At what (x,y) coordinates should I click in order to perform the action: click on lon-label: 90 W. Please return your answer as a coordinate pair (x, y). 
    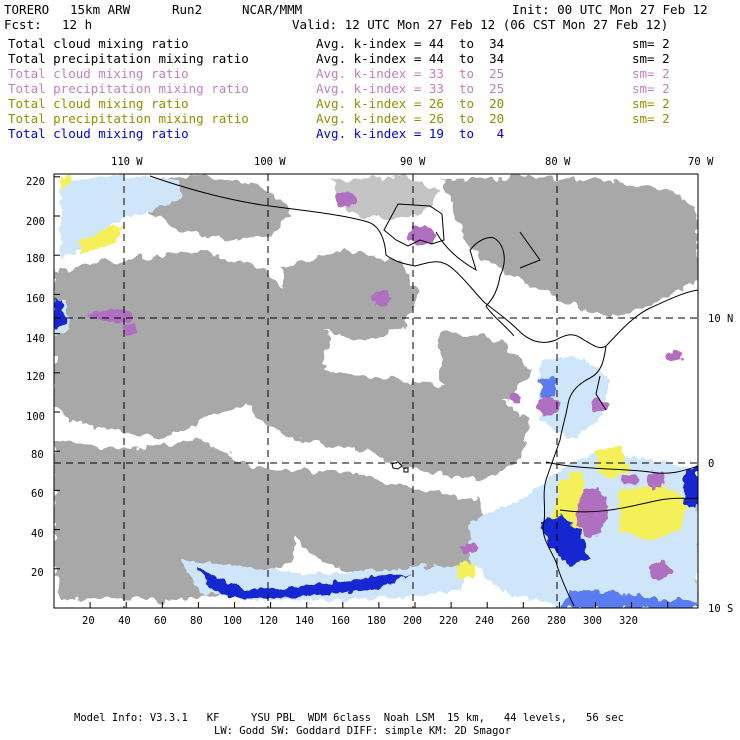
    Looking at the image, I should click on (413, 162).